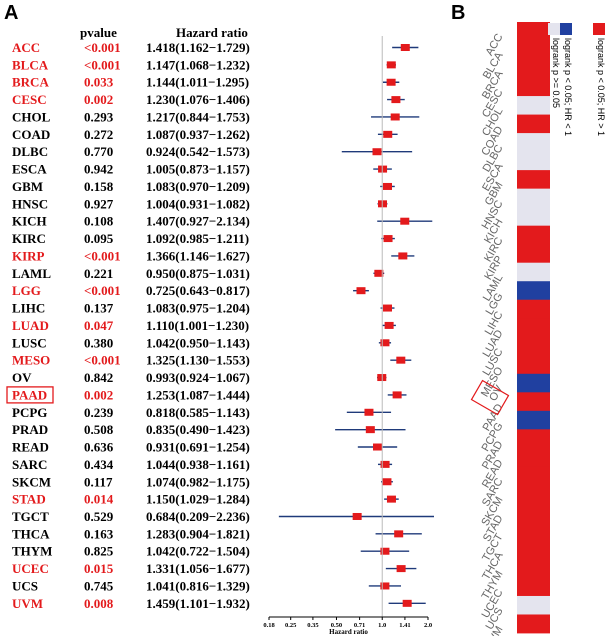  Describe the element at coordinates (198, 377) in the screenshot. I see `hr-text-cell: 0.993(0.924−1.067)` at that location.